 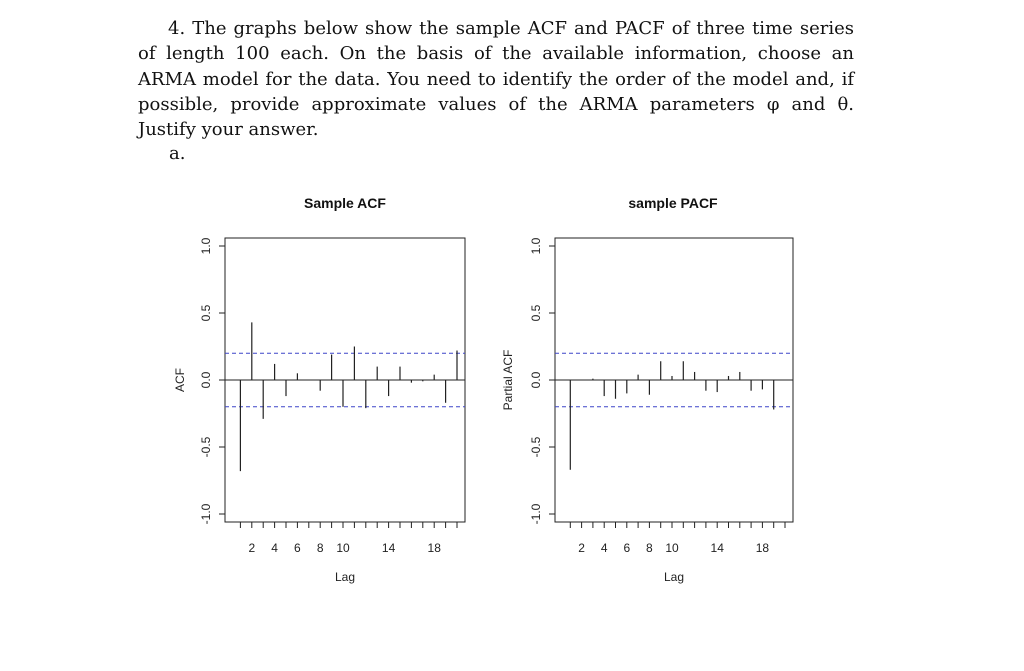 What do you see at coordinates (536, 312) in the screenshot?
I see `pacf-ytick-label: 0.5` at bounding box center [536, 312].